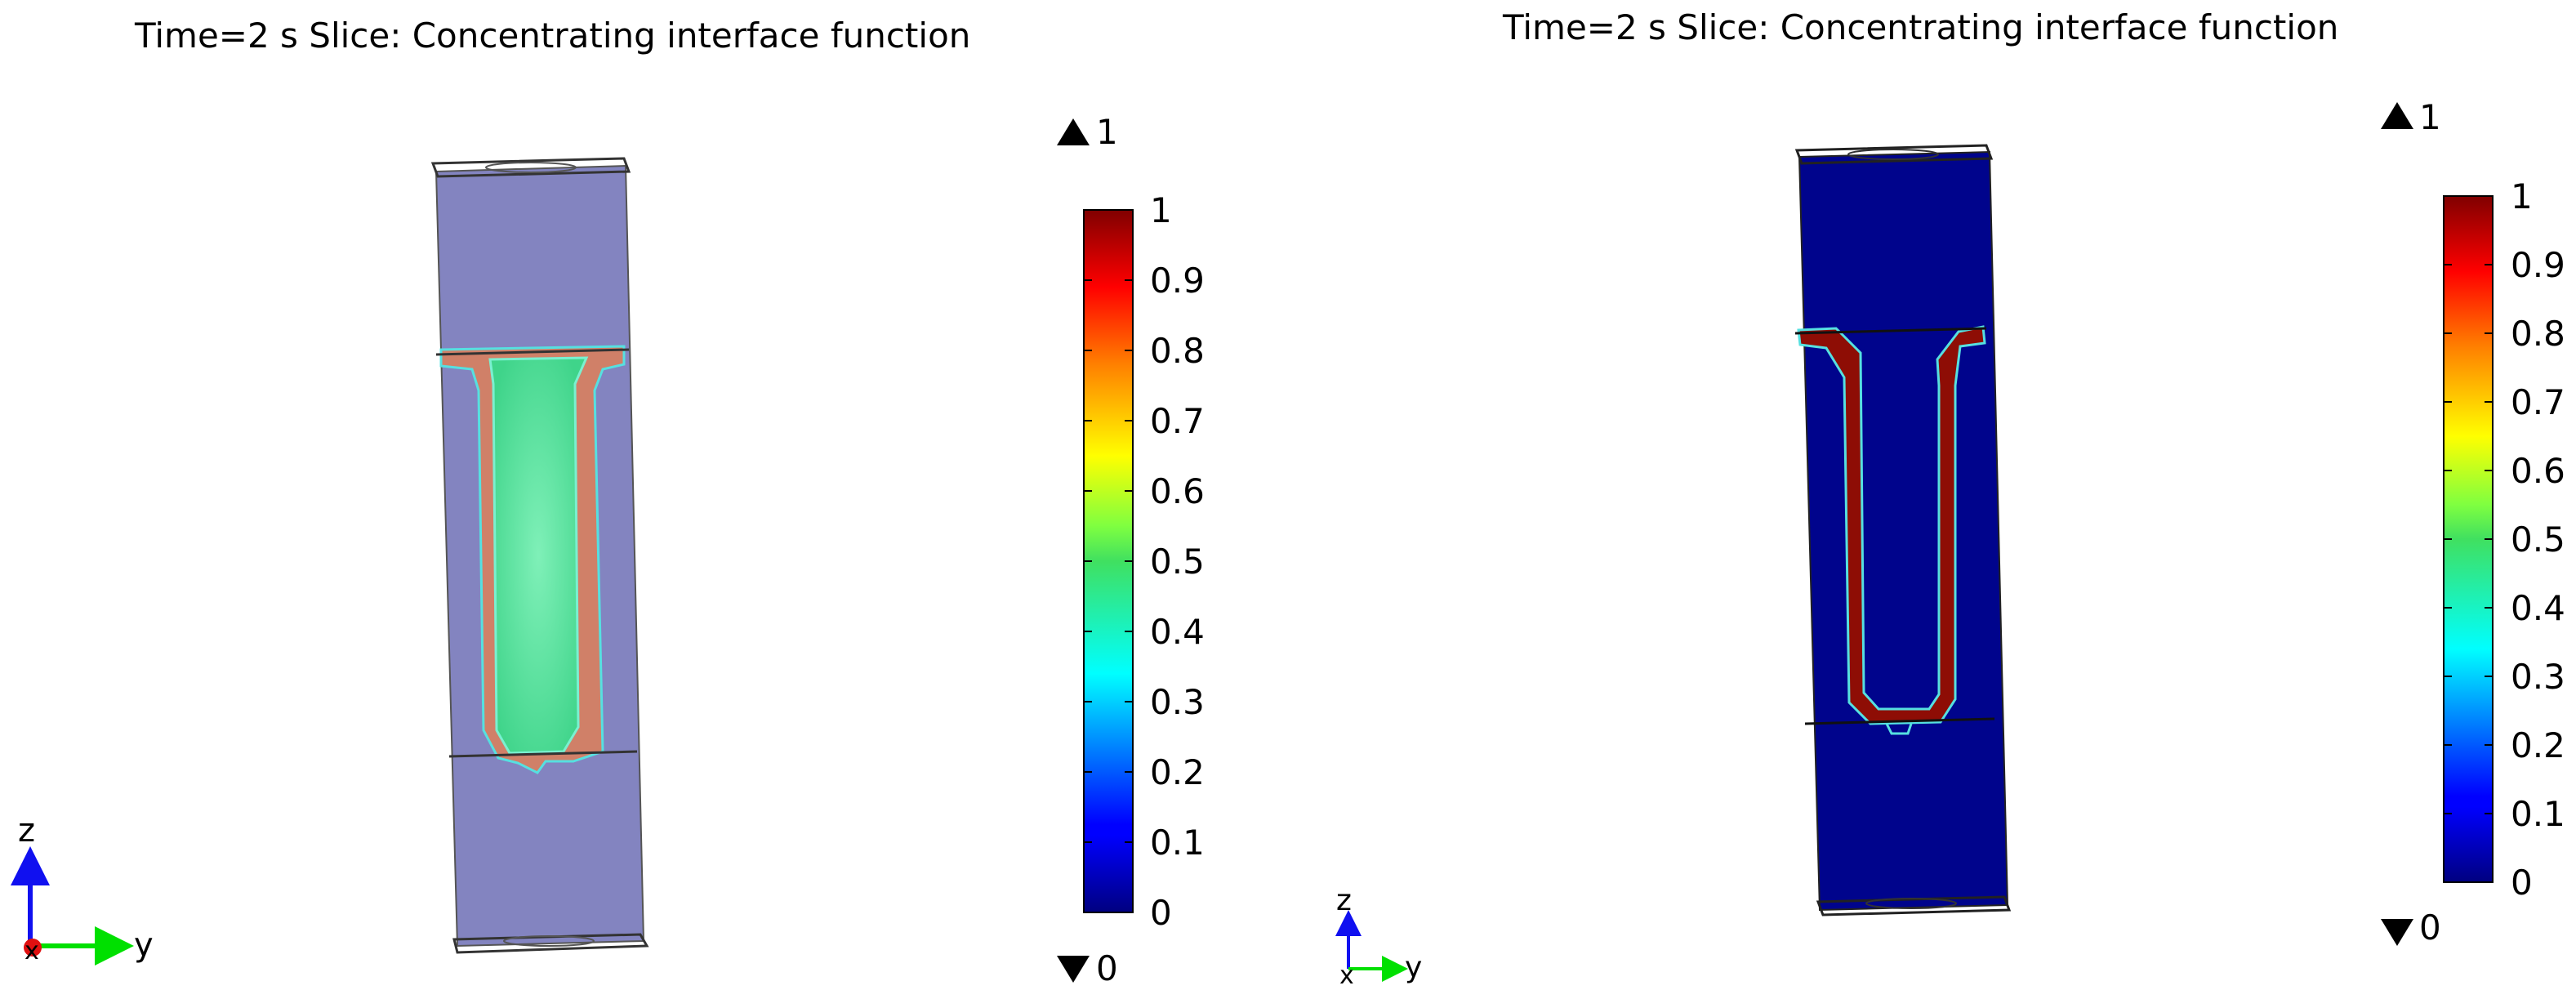 Image resolution: width=2576 pixels, height=999 pixels. I want to click on preform-interface, so click(1891, 525).